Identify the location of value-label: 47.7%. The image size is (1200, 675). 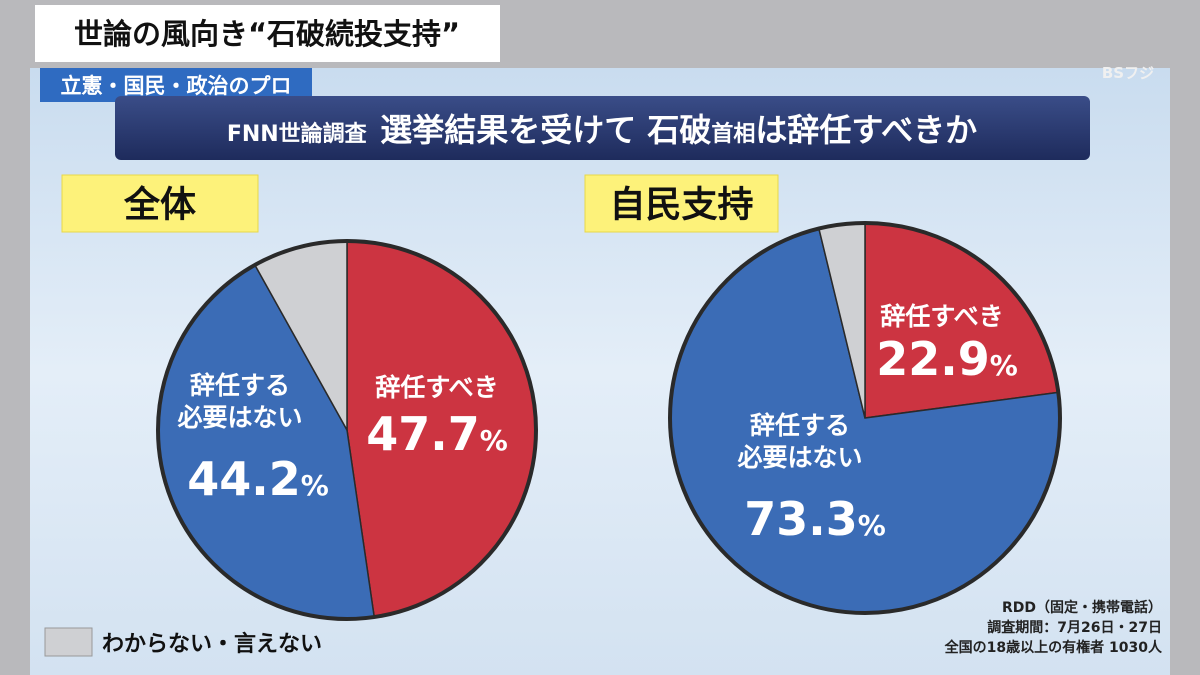
(437, 434).